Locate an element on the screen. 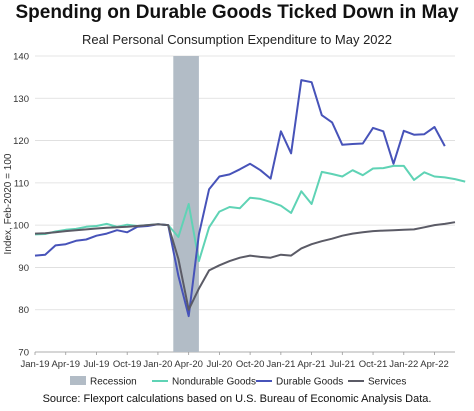 The height and width of the screenshot is (411, 474). y-tick-label: 100 is located at coordinates (21, 226).